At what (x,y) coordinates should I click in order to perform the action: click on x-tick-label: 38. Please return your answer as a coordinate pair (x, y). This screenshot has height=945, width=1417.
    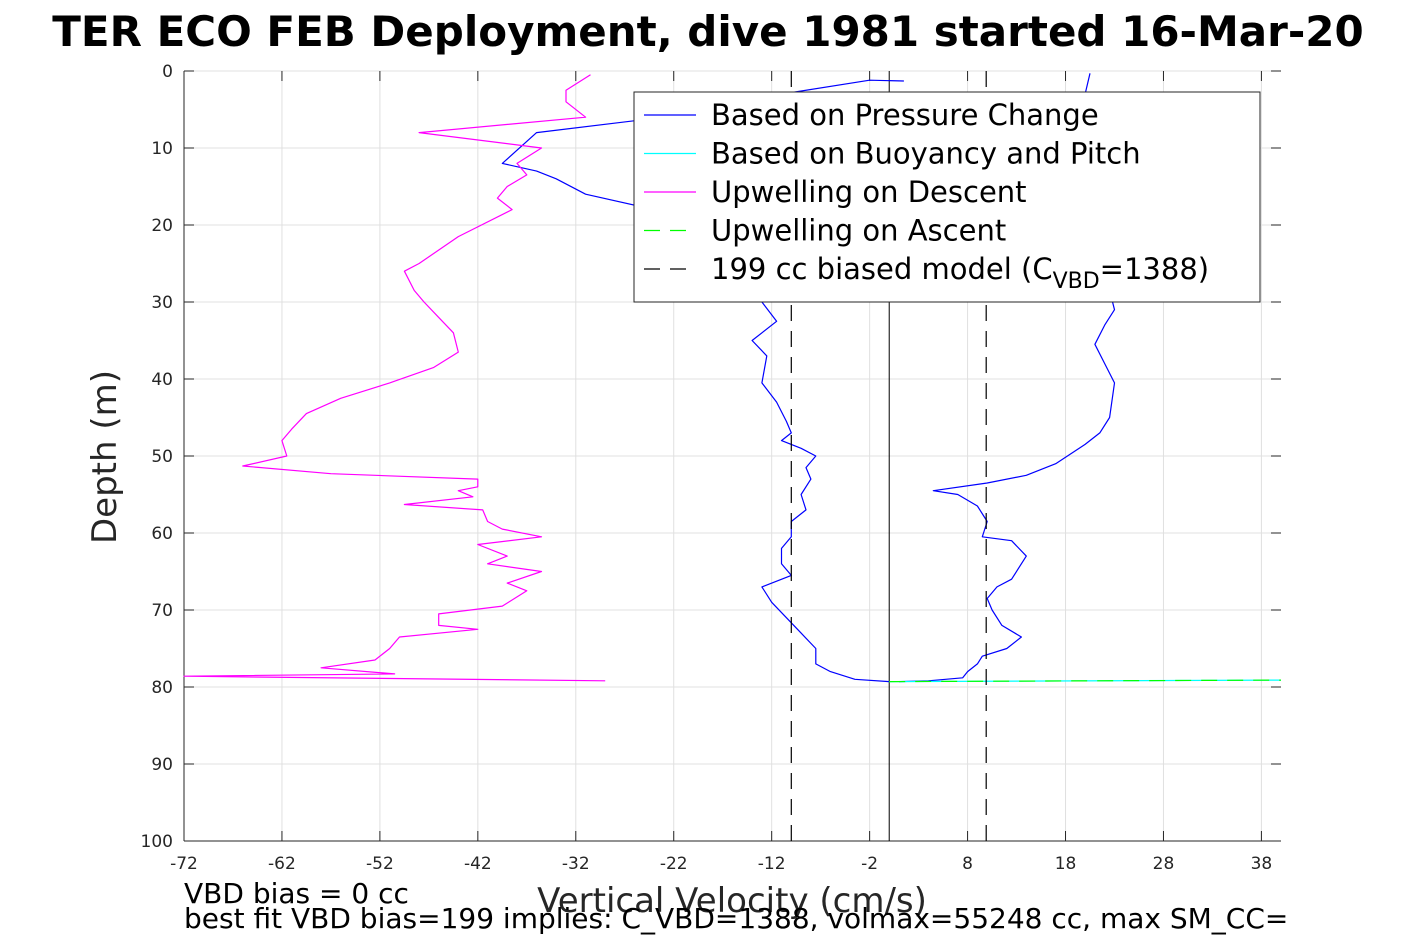
    Looking at the image, I should click on (1262, 864).